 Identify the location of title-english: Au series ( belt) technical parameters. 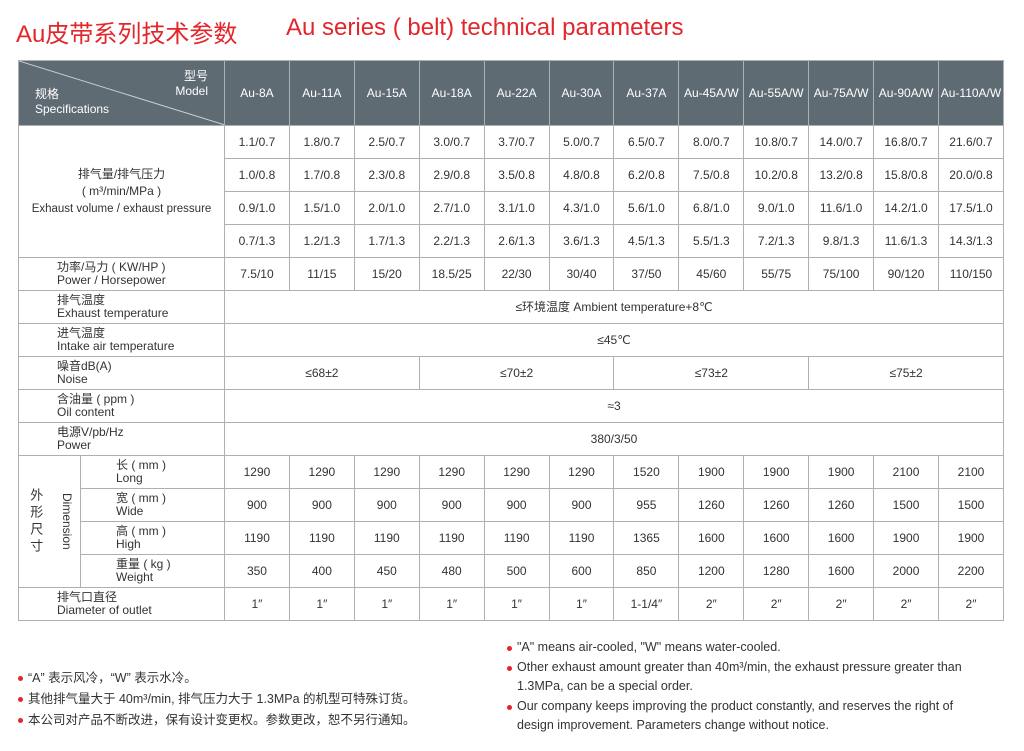
(485, 27).